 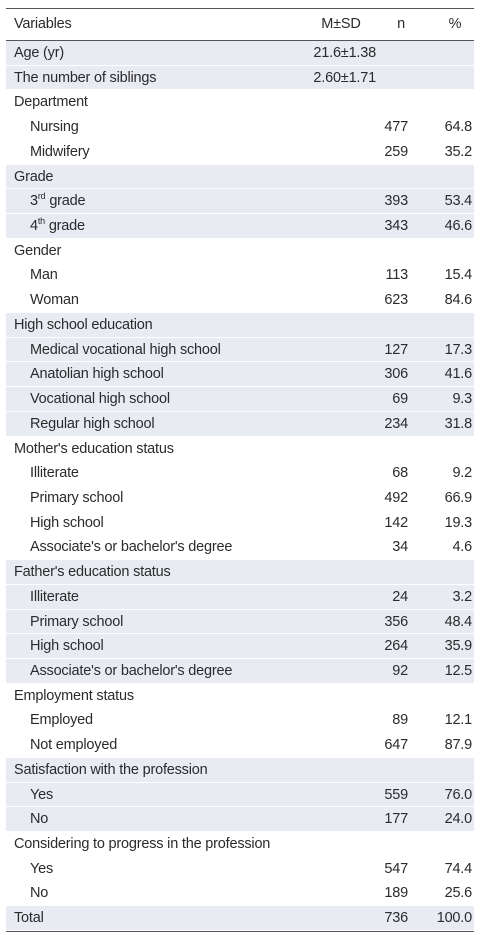 I want to click on table-row: Employment status, so click(x=240, y=696).